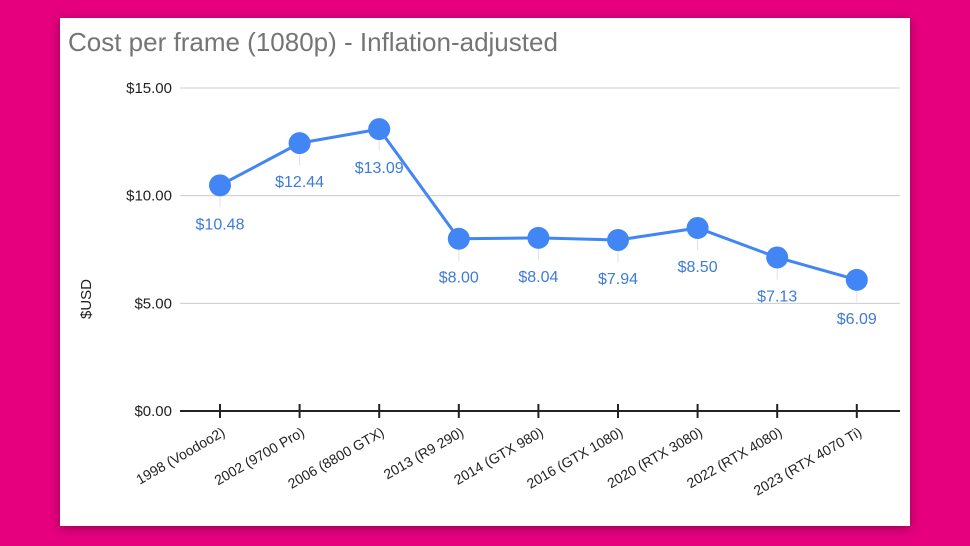 Image resolution: width=970 pixels, height=546 pixels. Describe the element at coordinates (86, 299) in the screenshot. I see `y-axis-label: $USD` at that location.